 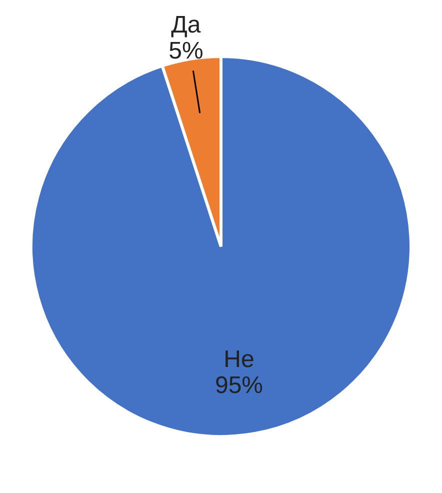 What do you see at coordinates (239, 360) in the screenshot?
I see `slice-label: Не` at bounding box center [239, 360].